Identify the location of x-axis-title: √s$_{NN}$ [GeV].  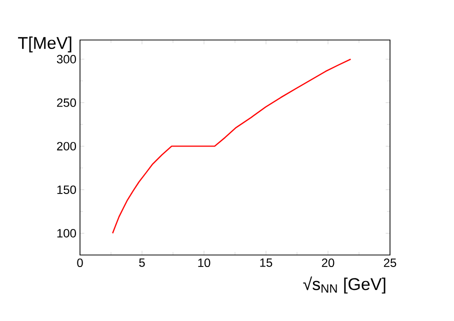
(344, 285).